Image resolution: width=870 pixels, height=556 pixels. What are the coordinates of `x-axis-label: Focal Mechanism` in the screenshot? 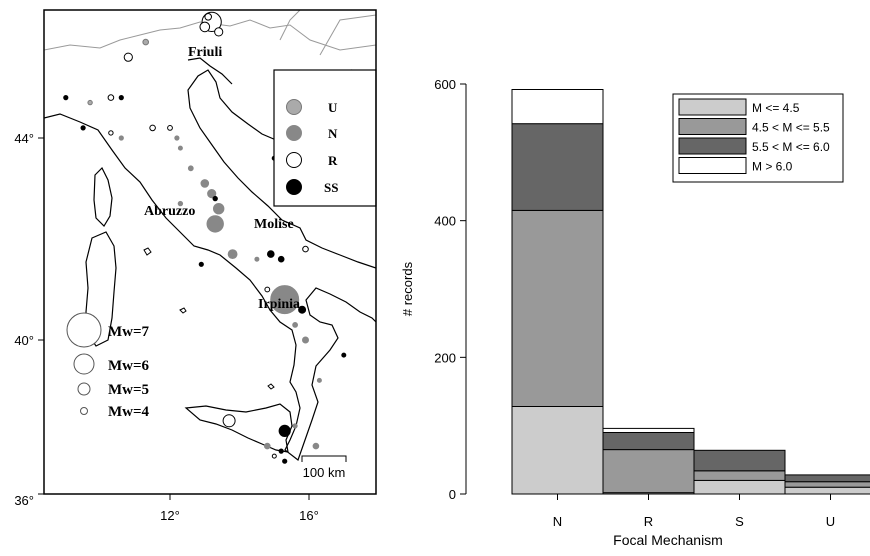 It's located at (668, 540).